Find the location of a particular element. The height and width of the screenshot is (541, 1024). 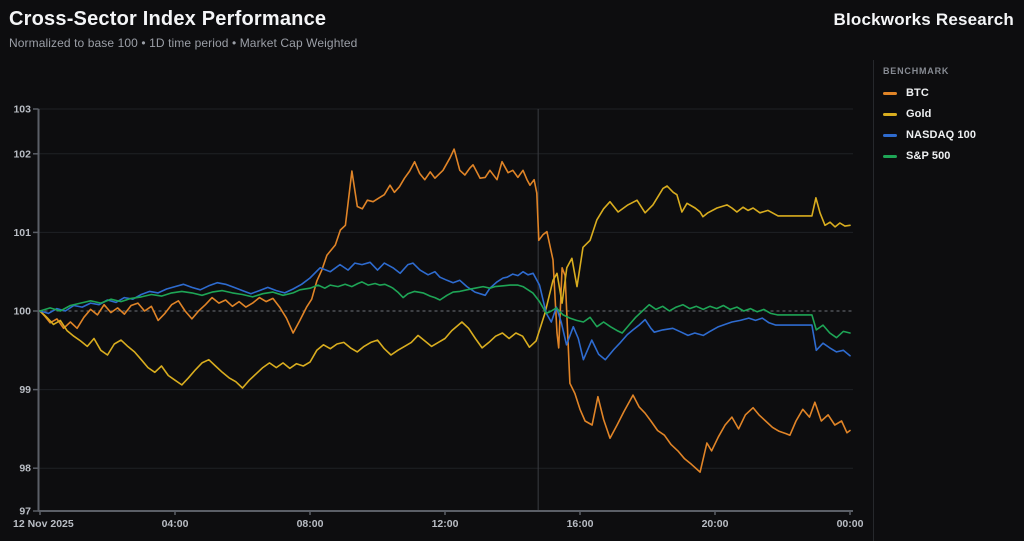

legend-item-gold: Gold is located at coordinates (950, 114).